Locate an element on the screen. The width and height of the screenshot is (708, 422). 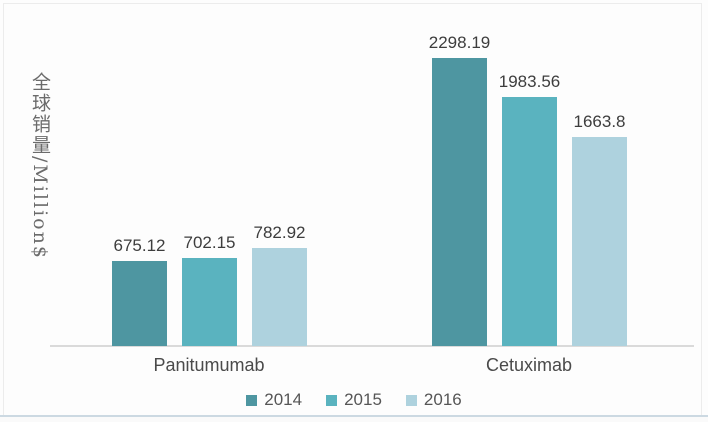
bar-panitumumab-2016 is located at coordinates (279, 297).